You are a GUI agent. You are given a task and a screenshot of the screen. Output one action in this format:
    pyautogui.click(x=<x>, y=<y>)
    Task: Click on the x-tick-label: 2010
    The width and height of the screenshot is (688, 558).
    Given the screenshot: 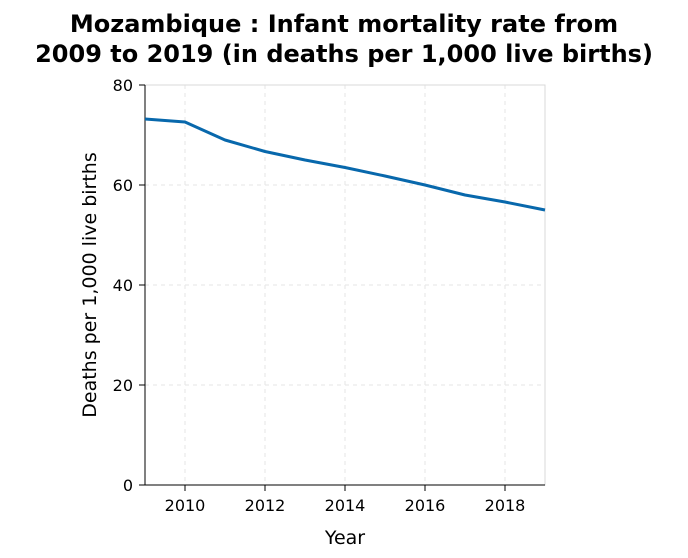 What is the action you would take?
    pyautogui.click(x=185, y=505)
    